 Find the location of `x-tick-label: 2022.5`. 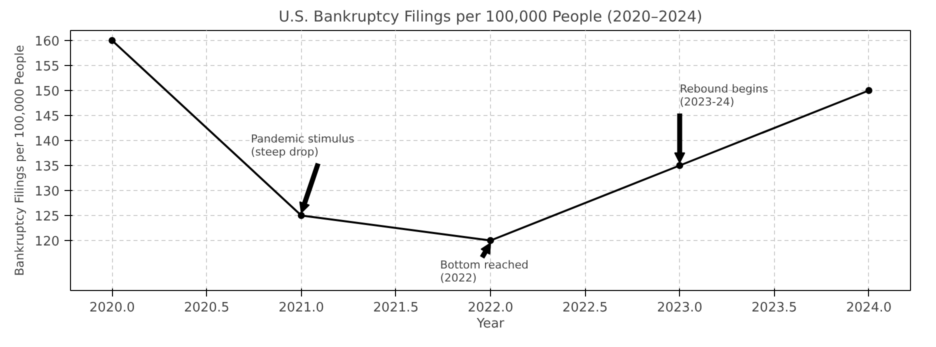

x-tick-label: 2022.5 is located at coordinates (585, 308).